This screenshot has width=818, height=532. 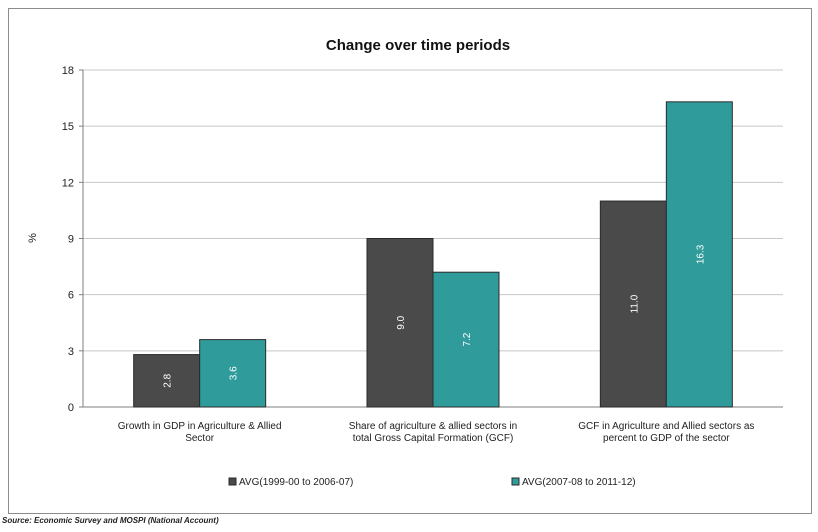 I want to click on chart-title: Change over time periods, so click(x=418, y=45).